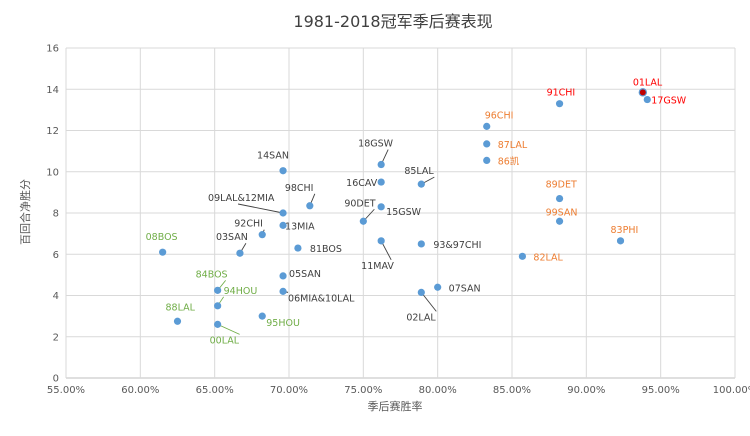  I want to click on y-tick-label: 16, so click(52, 49).